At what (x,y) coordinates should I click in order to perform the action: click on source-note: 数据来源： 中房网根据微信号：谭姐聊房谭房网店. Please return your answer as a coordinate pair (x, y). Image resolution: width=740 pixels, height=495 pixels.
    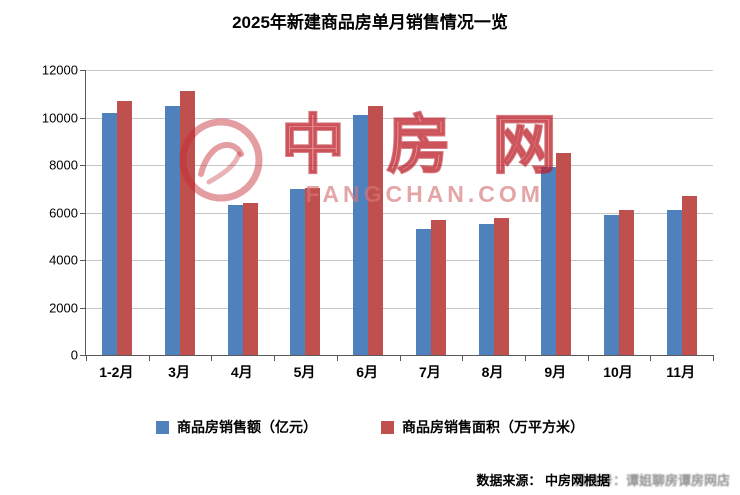
    Looking at the image, I should click on (603, 479).